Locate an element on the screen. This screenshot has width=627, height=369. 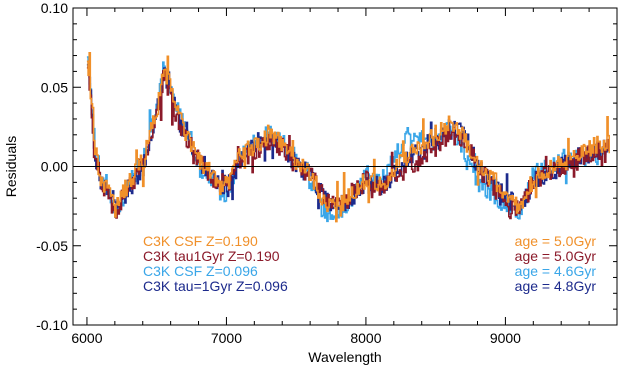
legend-entry: C3K CSF Z=0.190 is located at coordinates (200, 241).